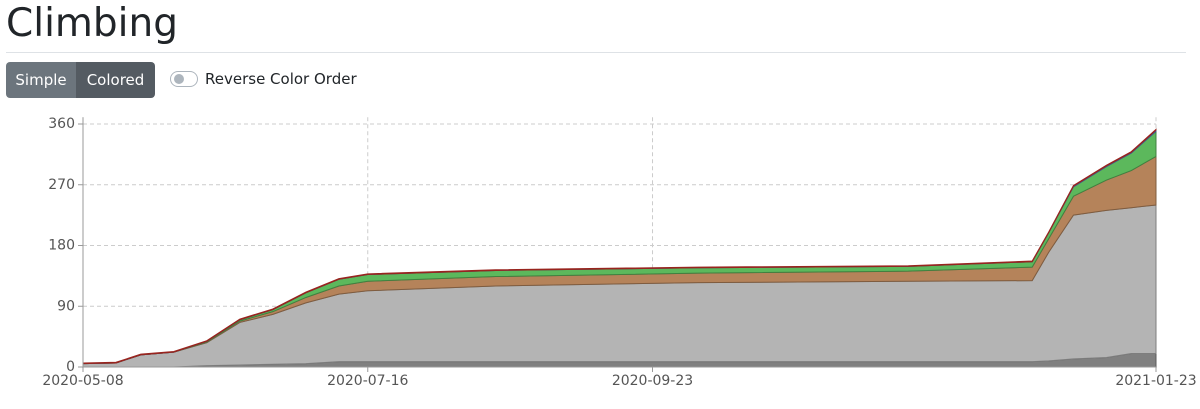 This screenshot has width=1200, height=409. What do you see at coordinates (179, 79) in the screenshot?
I see `toggle-knob` at bounding box center [179, 79].